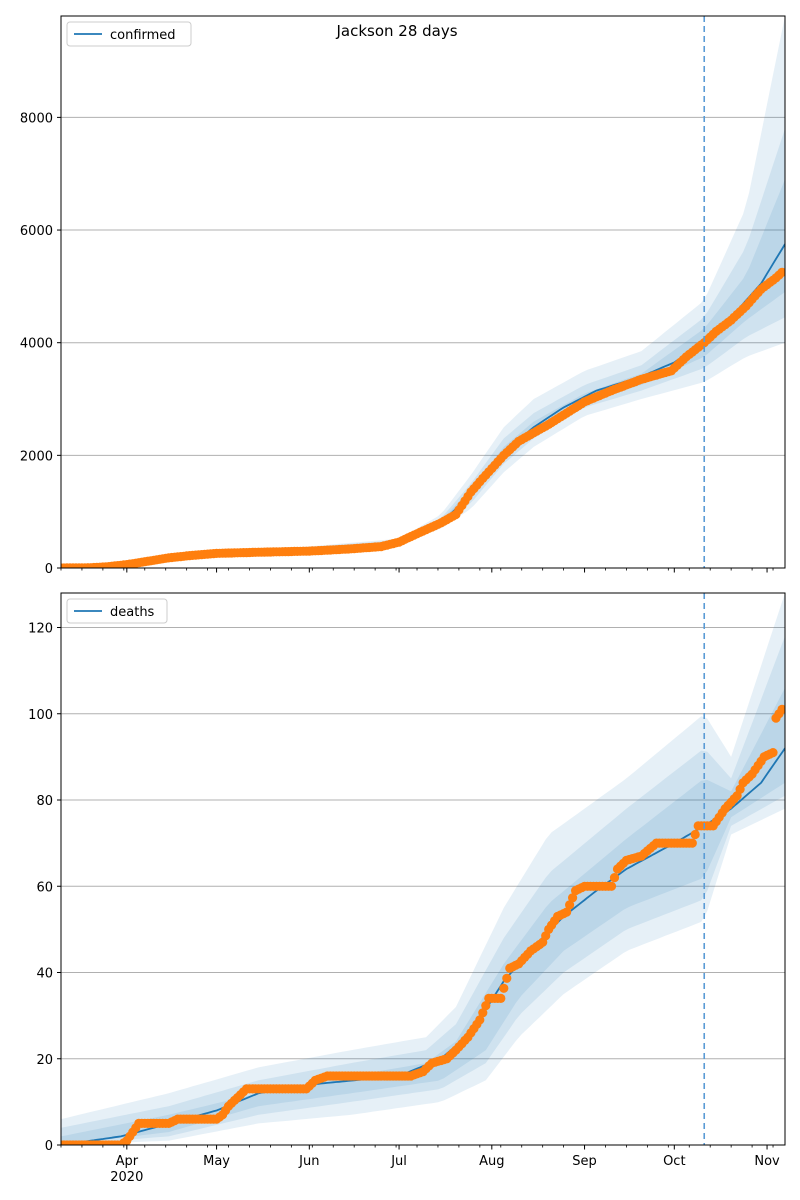 The height and width of the screenshot is (1200, 800). Describe the element at coordinates (44, 974) in the screenshot. I see `y-tick-label: 40` at that location.